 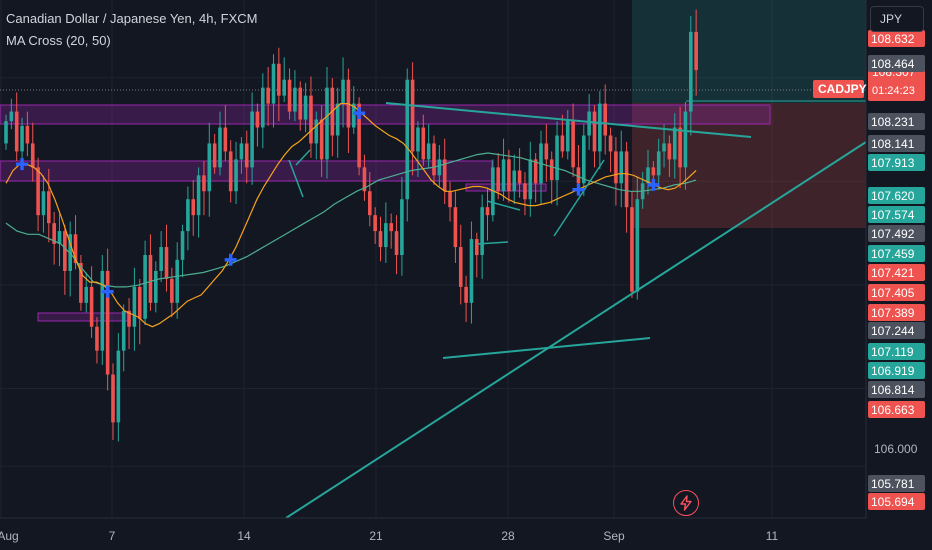 What do you see at coordinates (376, 536) in the screenshot?
I see `x-tick-label: 21` at bounding box center [376, 536].